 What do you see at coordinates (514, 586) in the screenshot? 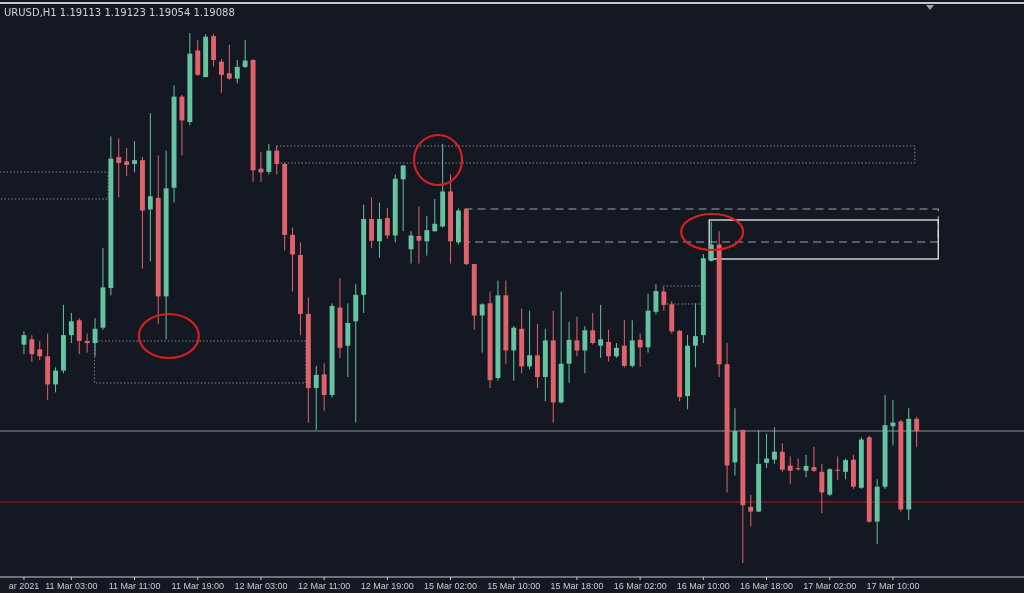
I see `x-tick-label: 15 Mar 10:00` at bounding box center [514, 586].